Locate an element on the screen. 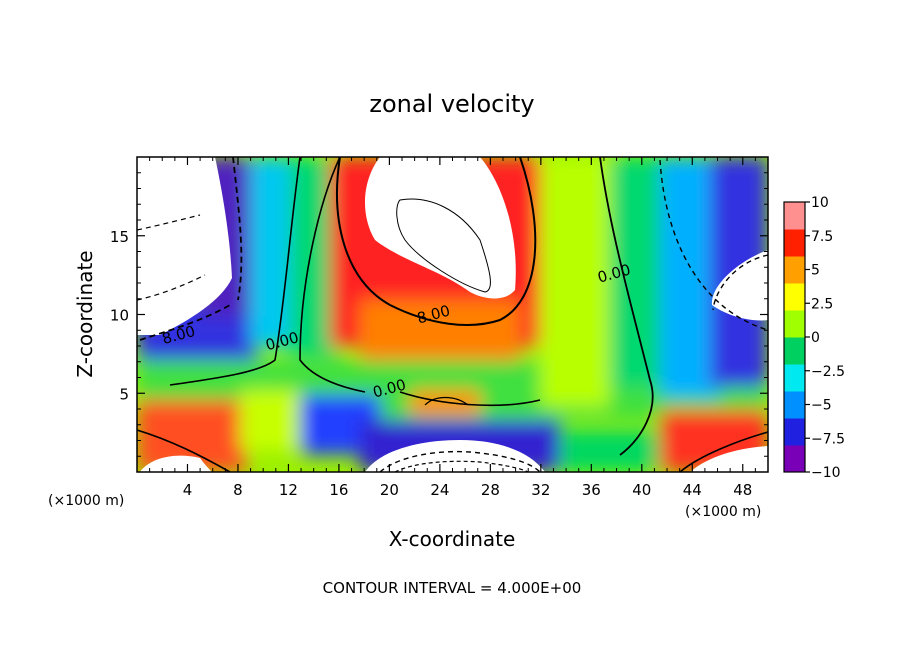 The image size is (904, 654). x-axis-label: X-coordinate is located at coordinates (452, 539).